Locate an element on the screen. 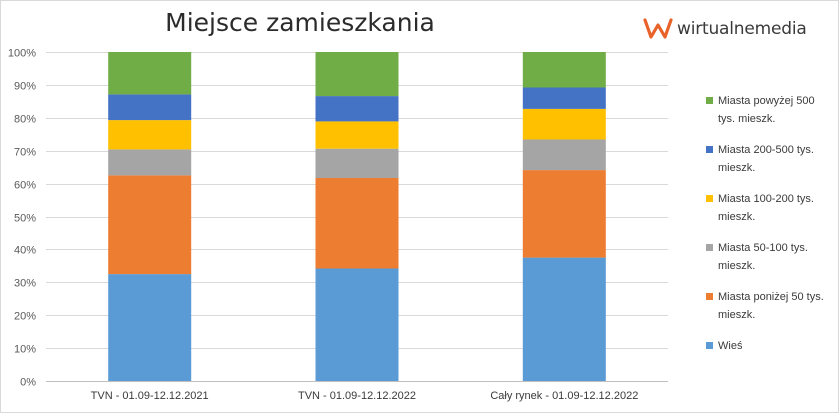 The width and height of the screenshot is (839, 413). brand-logo: wirtualnemedia is located at coordinates (725, 29).